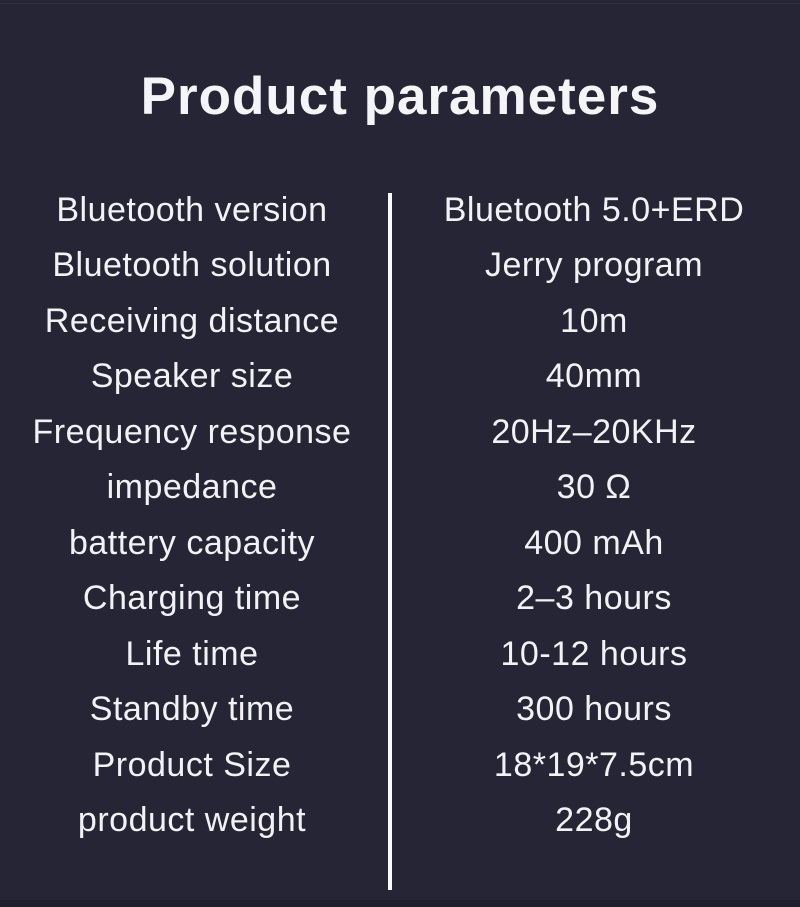  I want to click on spec-label: product weight, so click(192, 820).